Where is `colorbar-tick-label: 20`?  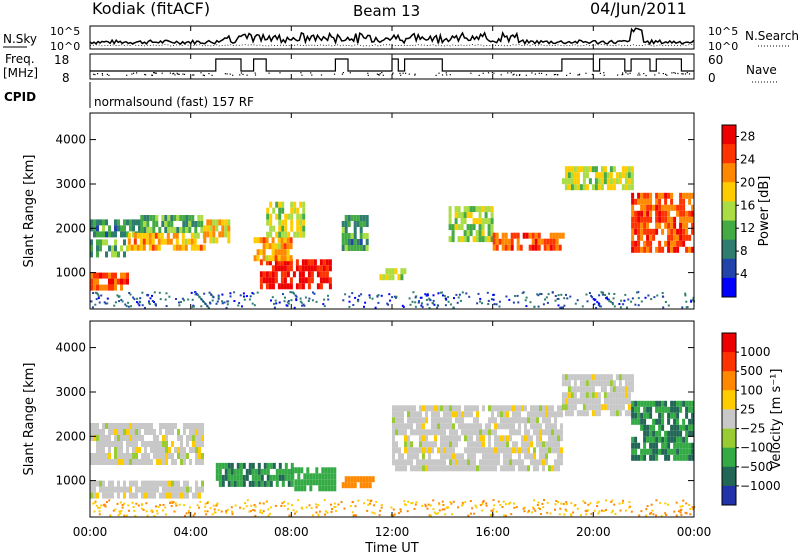
colorbar-tick-label: 20 is located at coordinates (747, 182).